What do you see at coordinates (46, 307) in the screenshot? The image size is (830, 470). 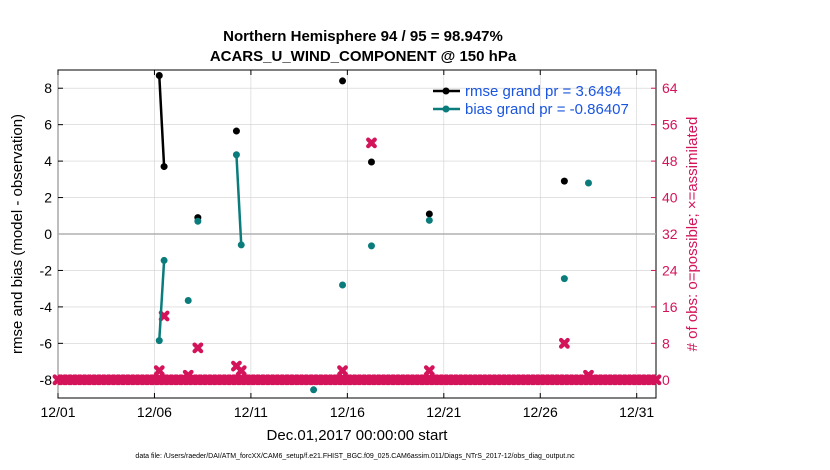 I see `left-tick-label: -4` at bounding box center [46, 307].